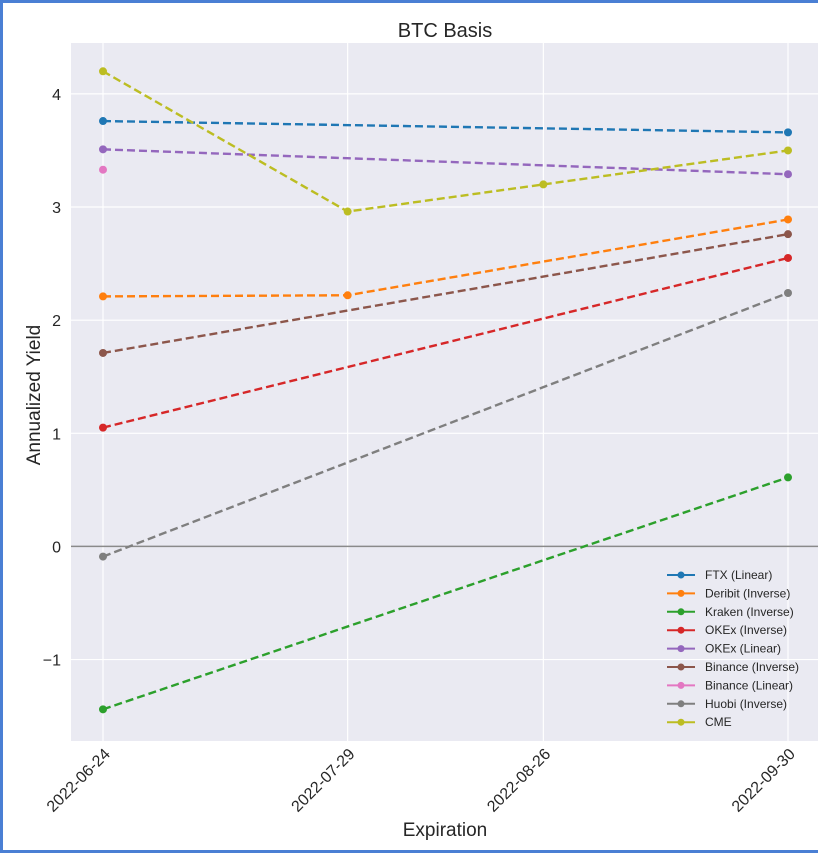  Describe the element at coordinates (56, 321) in the screenshot. I see `y-tick-label: 2` at that location.